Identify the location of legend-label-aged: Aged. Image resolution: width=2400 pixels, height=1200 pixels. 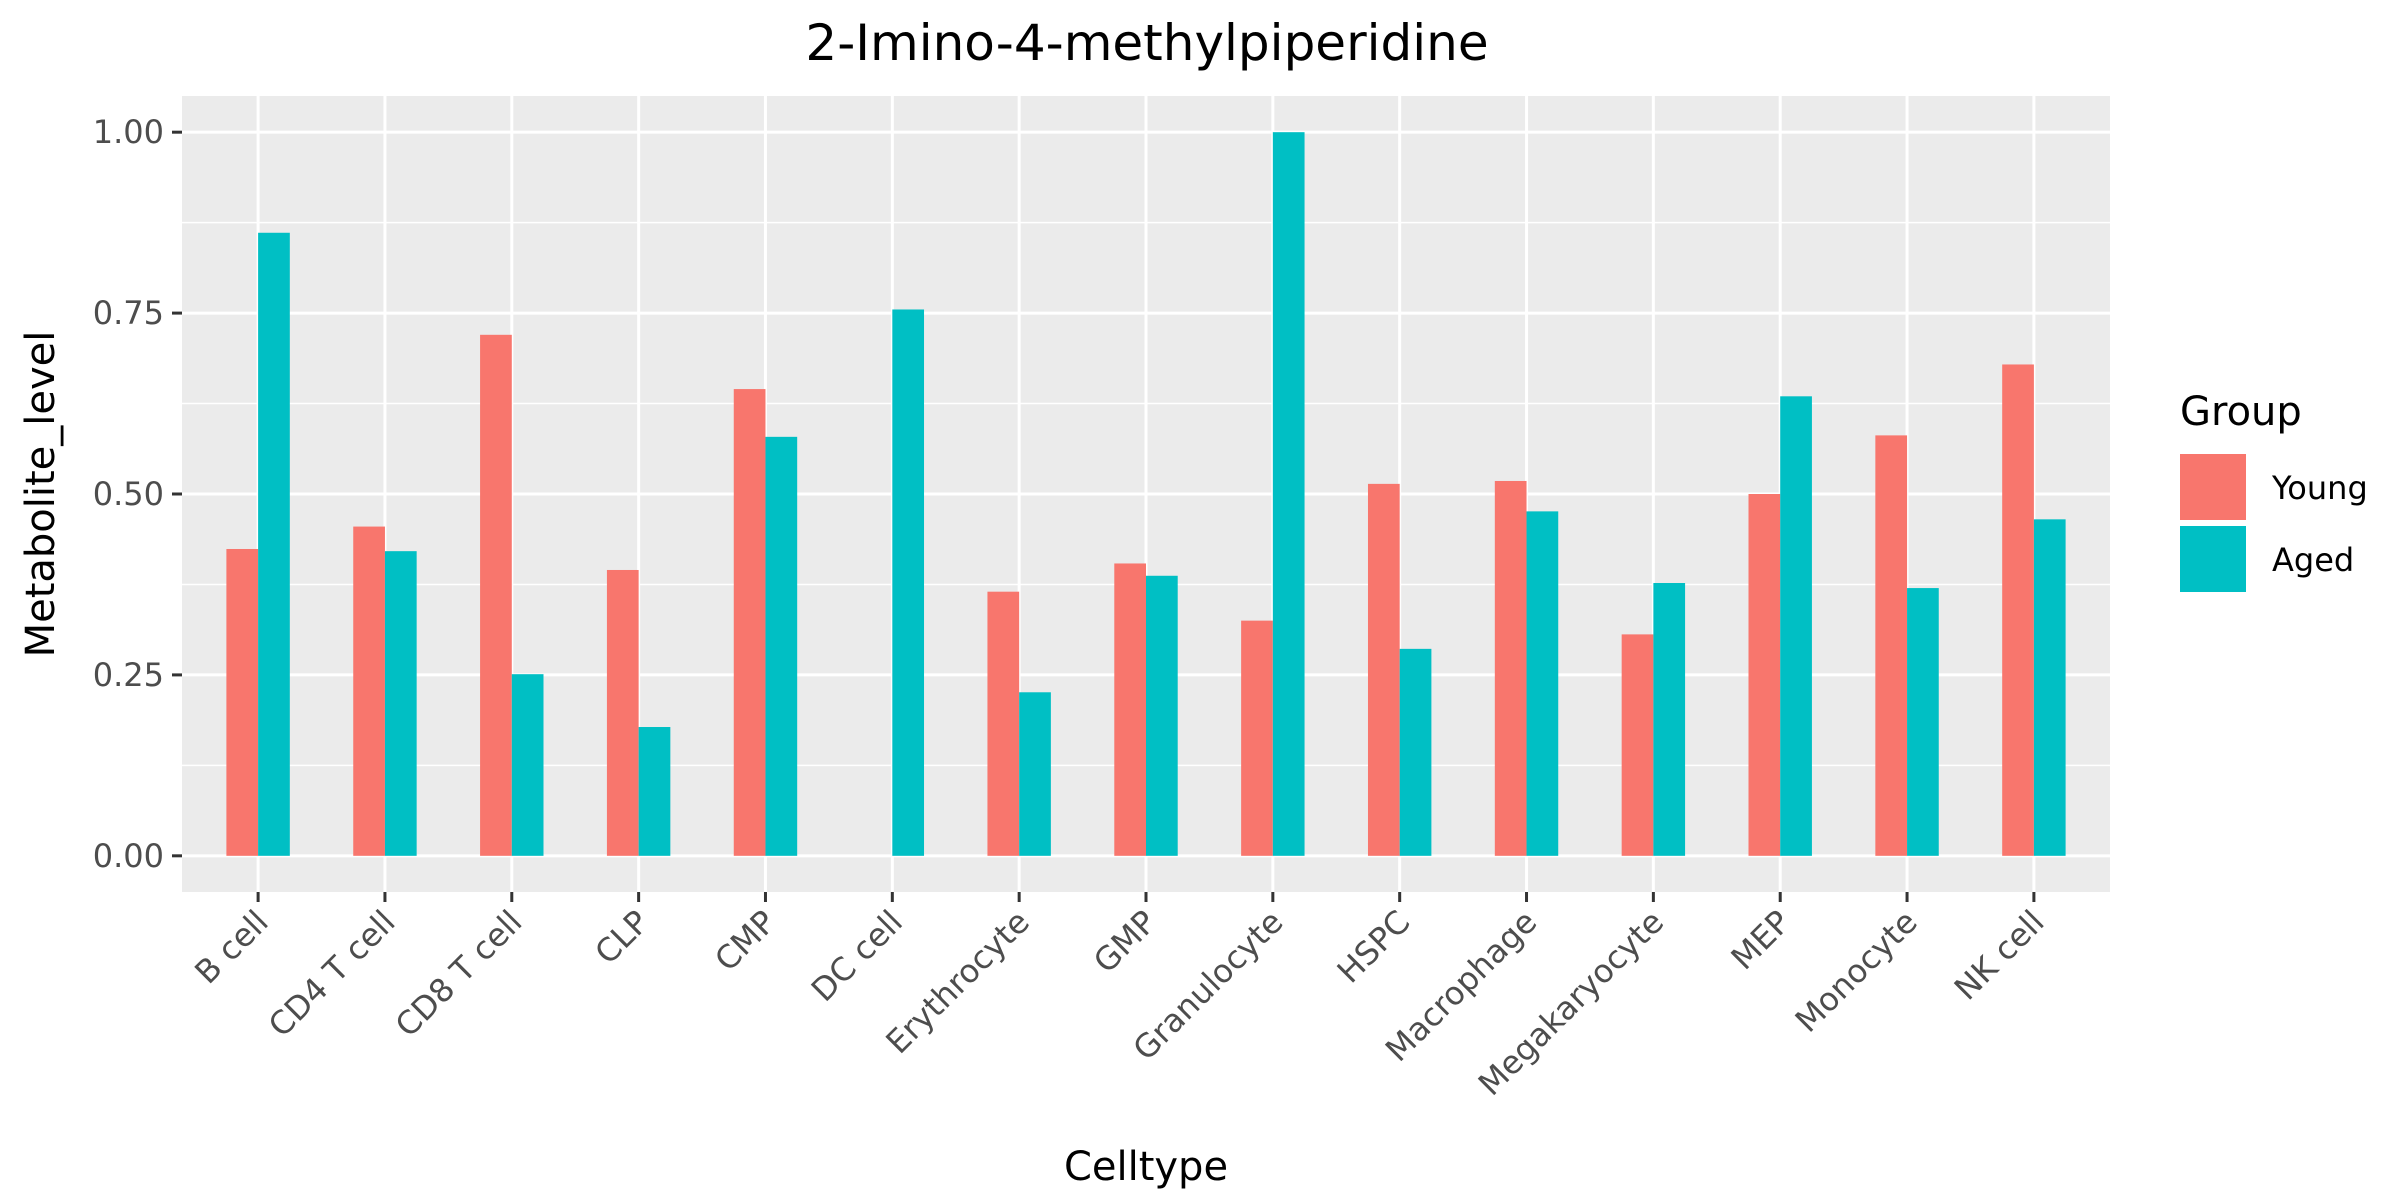
(2313, 560).